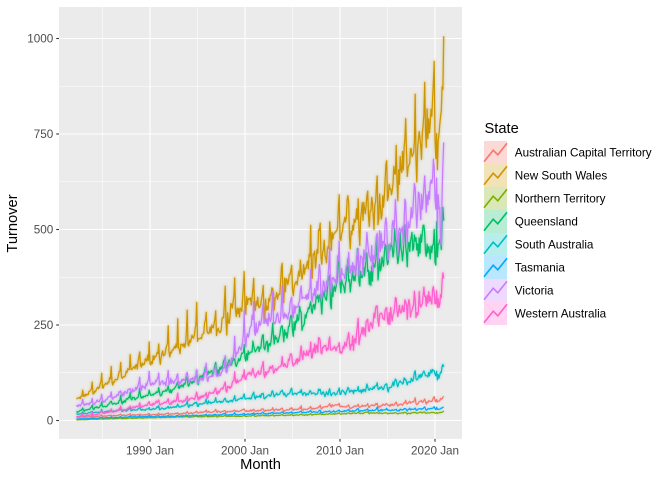 This screenshot has height=480, width=672. Describe the element at coordinates (44, 134) in the screenshot. I see `svg-text: 750` at that location.